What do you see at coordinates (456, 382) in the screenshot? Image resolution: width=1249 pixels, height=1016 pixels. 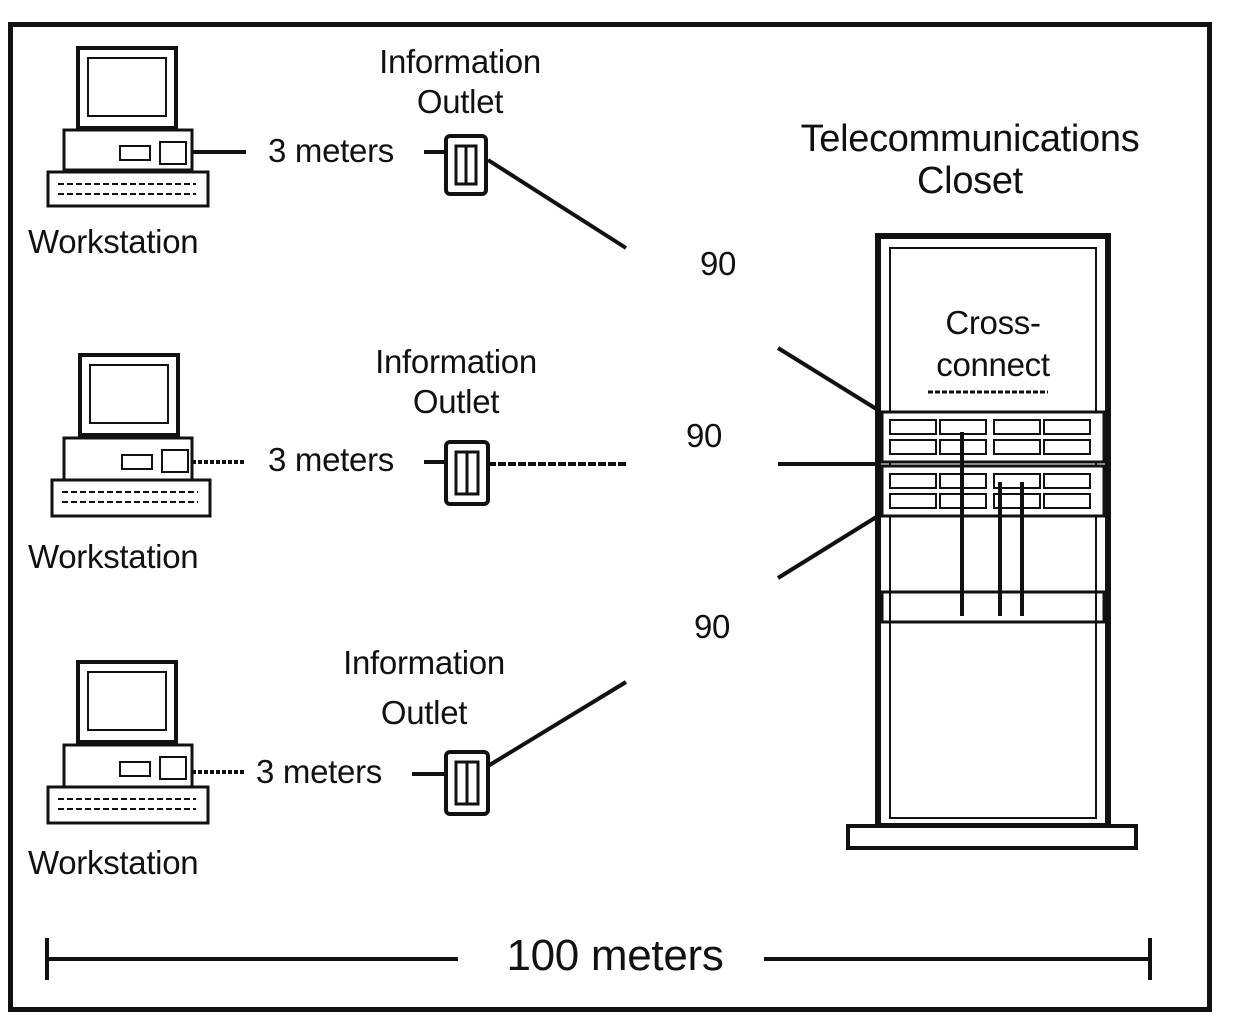 I see `outlet-2-label: Information Outlet` at bounding box center [456, 382].